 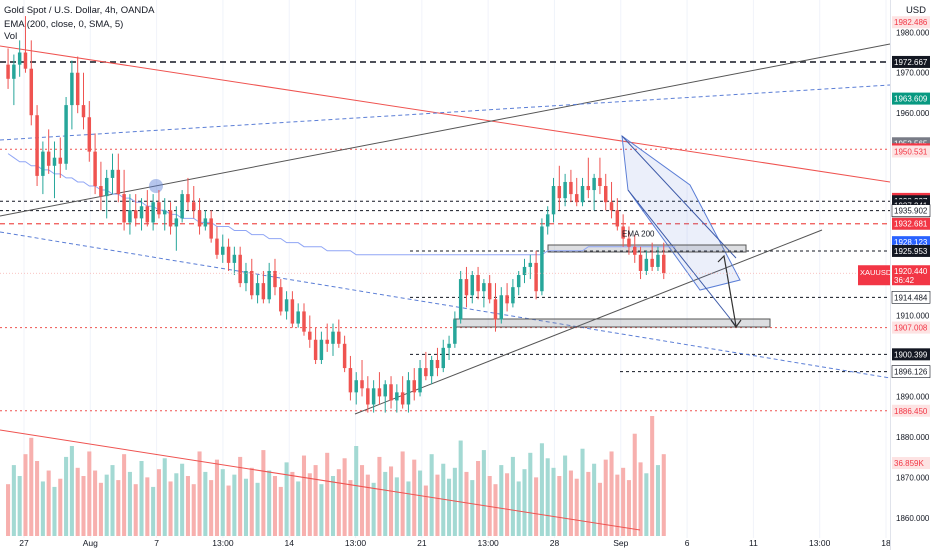 I want to click on y-tick-label: 1890.000, so click(x=913, y=396).